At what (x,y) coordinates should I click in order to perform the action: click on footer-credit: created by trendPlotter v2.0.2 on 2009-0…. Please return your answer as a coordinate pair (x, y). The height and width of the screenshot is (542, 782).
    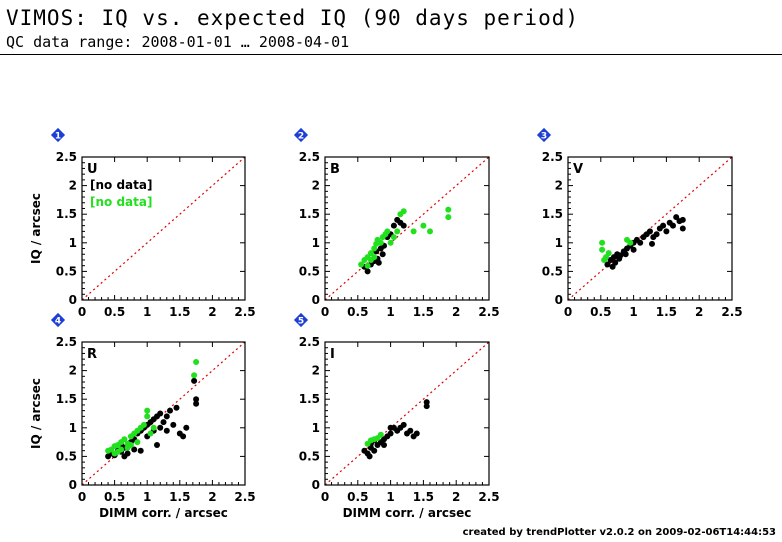
    Looking at the image, I should click on (619, 532).